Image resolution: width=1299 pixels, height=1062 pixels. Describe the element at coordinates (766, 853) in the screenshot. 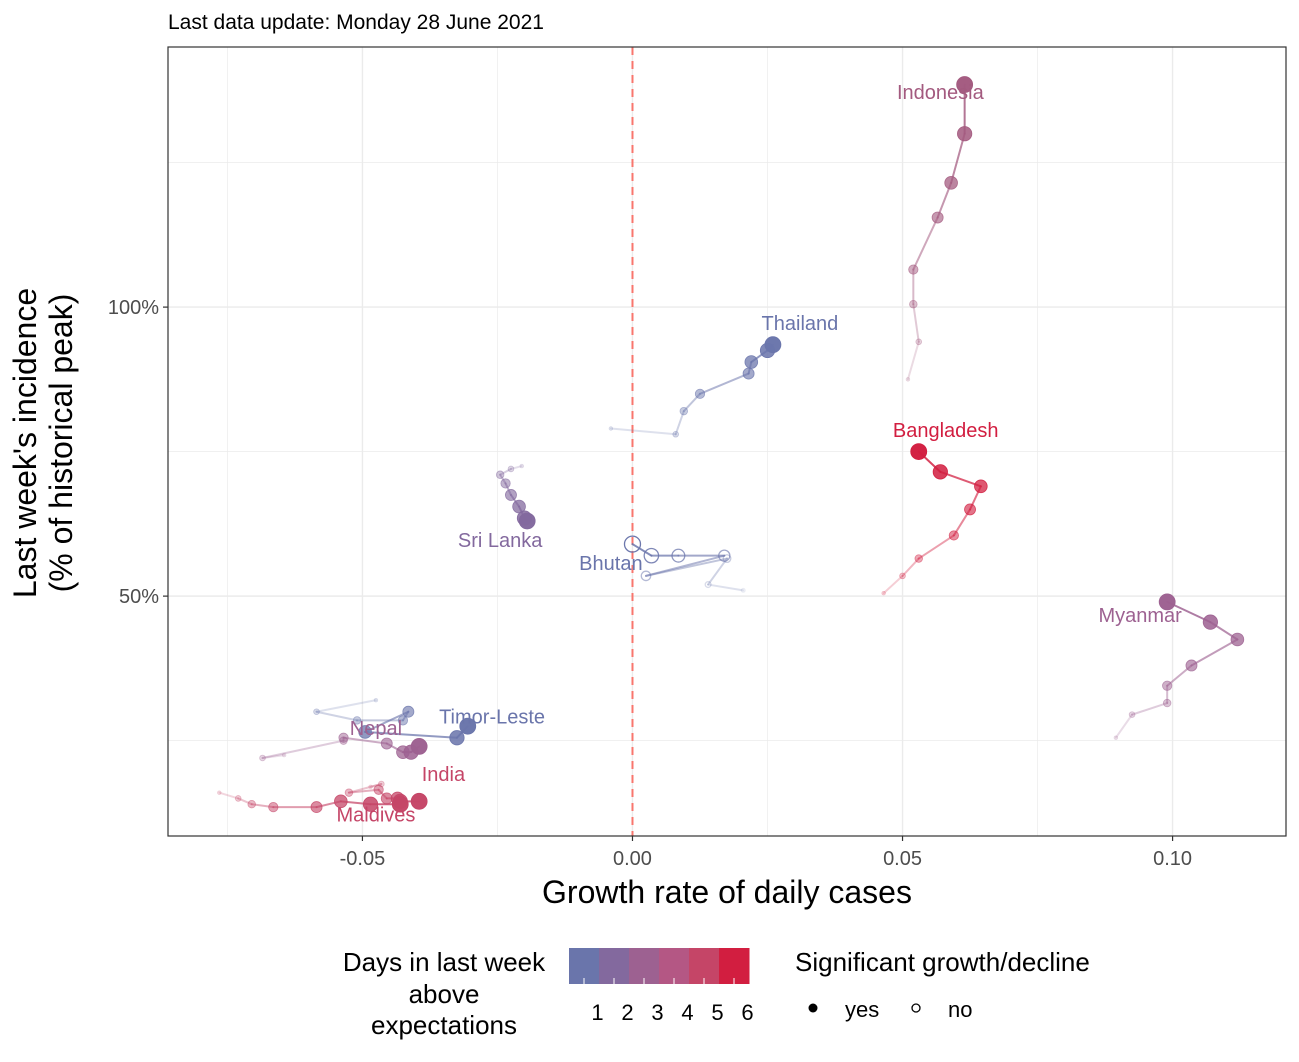

I see `x-axis: -0.05 0.00 0.05 0.10` at that location.